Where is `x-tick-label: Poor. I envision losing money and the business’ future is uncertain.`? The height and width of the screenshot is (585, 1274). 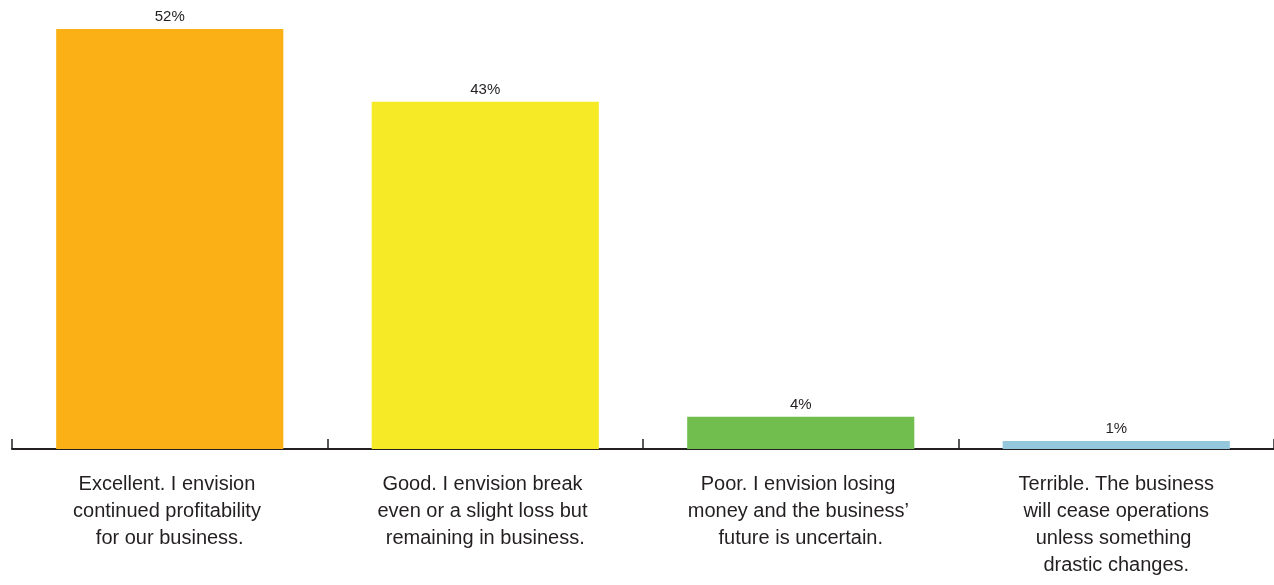
x-tick-label: Poor. I envision losing money and the business’ future is uncertain. is located at coordinates (800, 509).